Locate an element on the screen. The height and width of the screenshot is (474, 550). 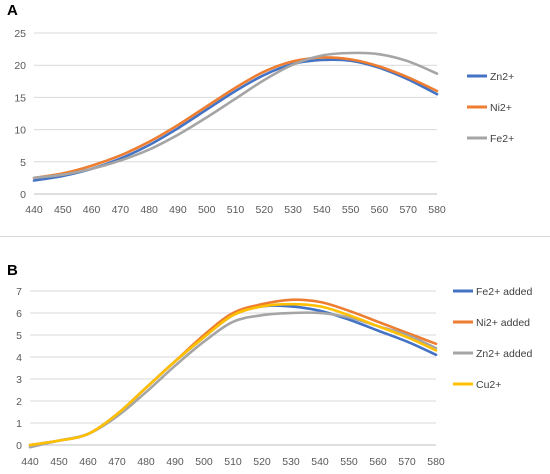
panel-divider is located at coordinates (275, 236).